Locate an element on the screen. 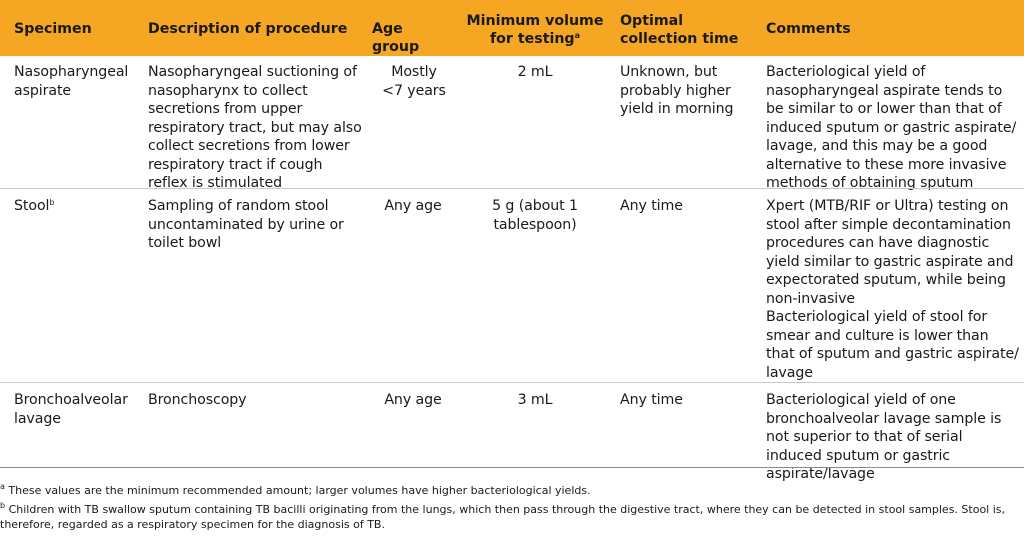 The image size is (1024, 538). row3-specimen: Bronchoalveolar lavage is located at coordinates (71, 409).